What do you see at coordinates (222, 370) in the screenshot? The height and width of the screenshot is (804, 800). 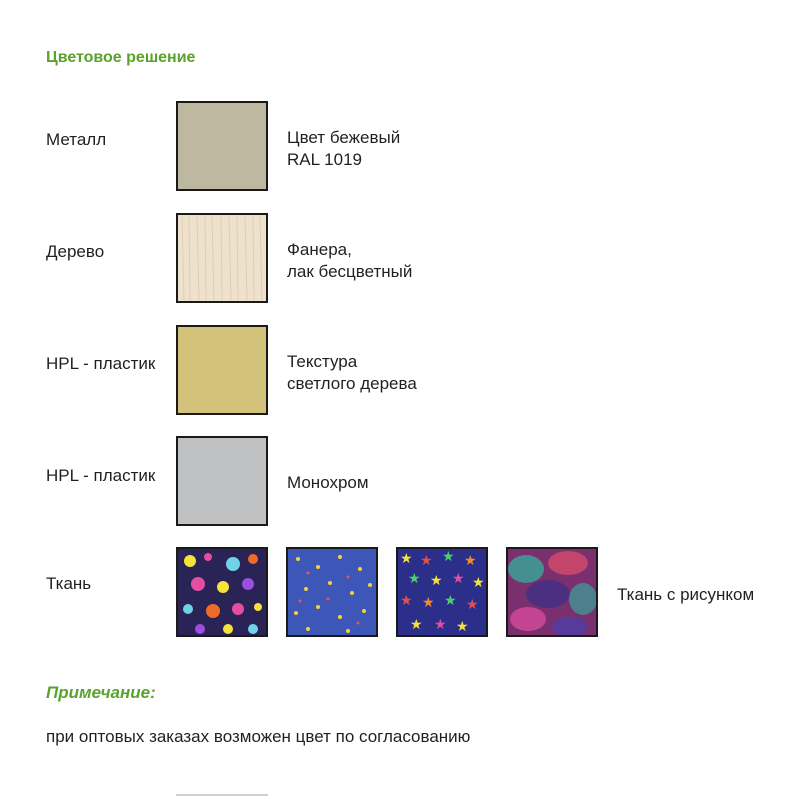 I see `color-swatch-hpl-light-wood` at bounding box center [222, 370].